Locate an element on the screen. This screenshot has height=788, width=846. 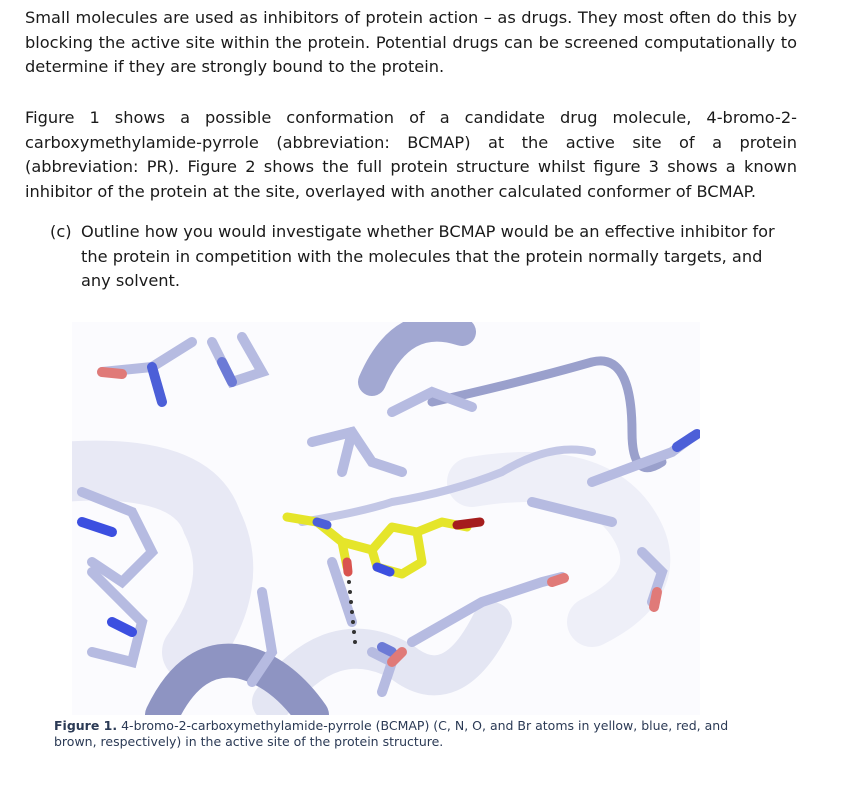
bcmap-molecule is located at coordinates (383, 545).